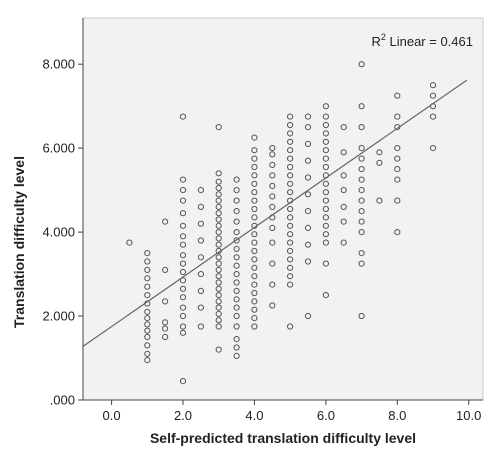 The image size is (494, 456). I want to click on y-tick-label: 8.000, so click(58, 64).